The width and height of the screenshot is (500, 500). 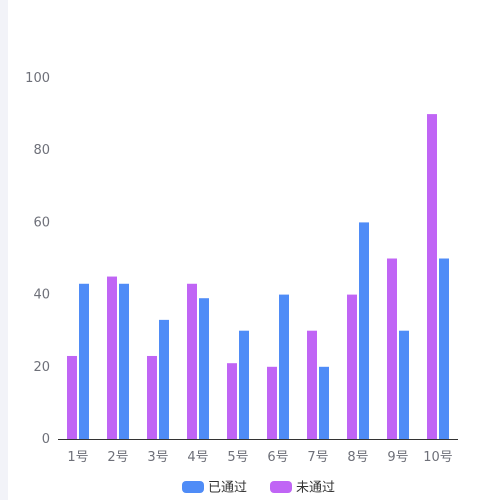 What do you see at coordinates (259, 457) in the screenshot?
I see `x-axis-ticks: 1号 2号 3号 4号 5号 6号 7号 8号 9号 10号` at bounding box center [259, 457].